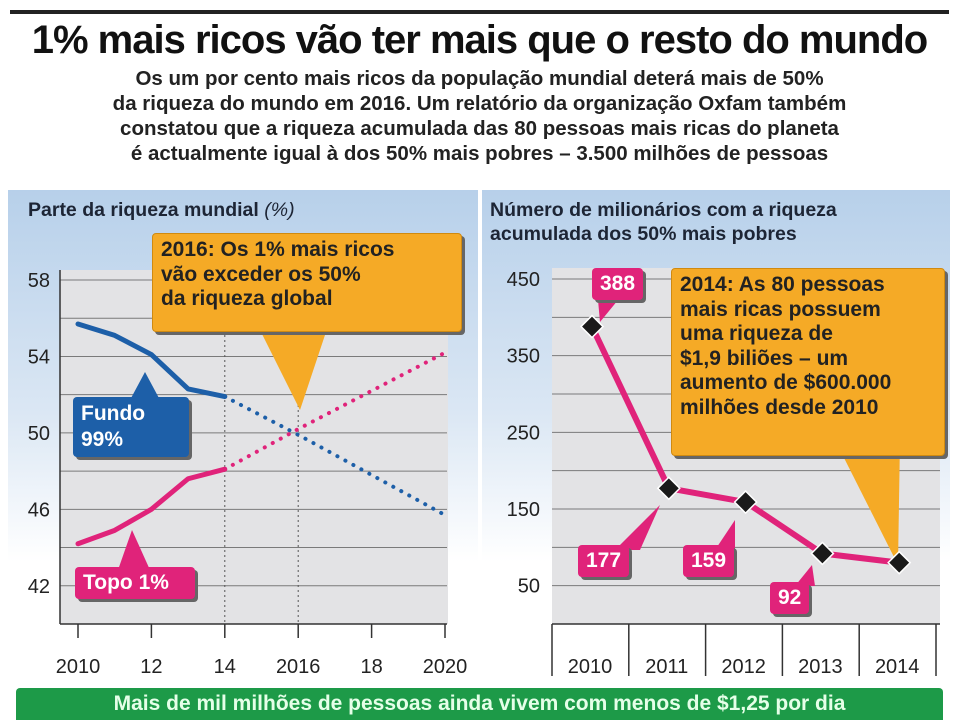 The height and width of the screenshot is (720, 959). What do you see at coordinates (371, 667) in the screenshot?
I see `x-tick-label: 18` at bounding box center [371, 667].